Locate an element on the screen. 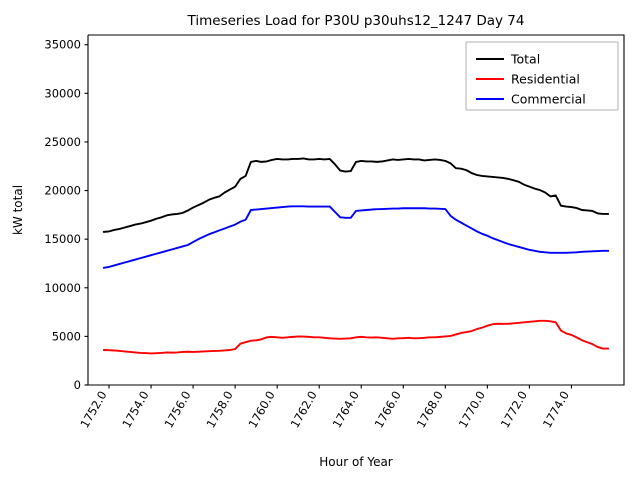  series-line-commercial is located at coordinates (356, 237).